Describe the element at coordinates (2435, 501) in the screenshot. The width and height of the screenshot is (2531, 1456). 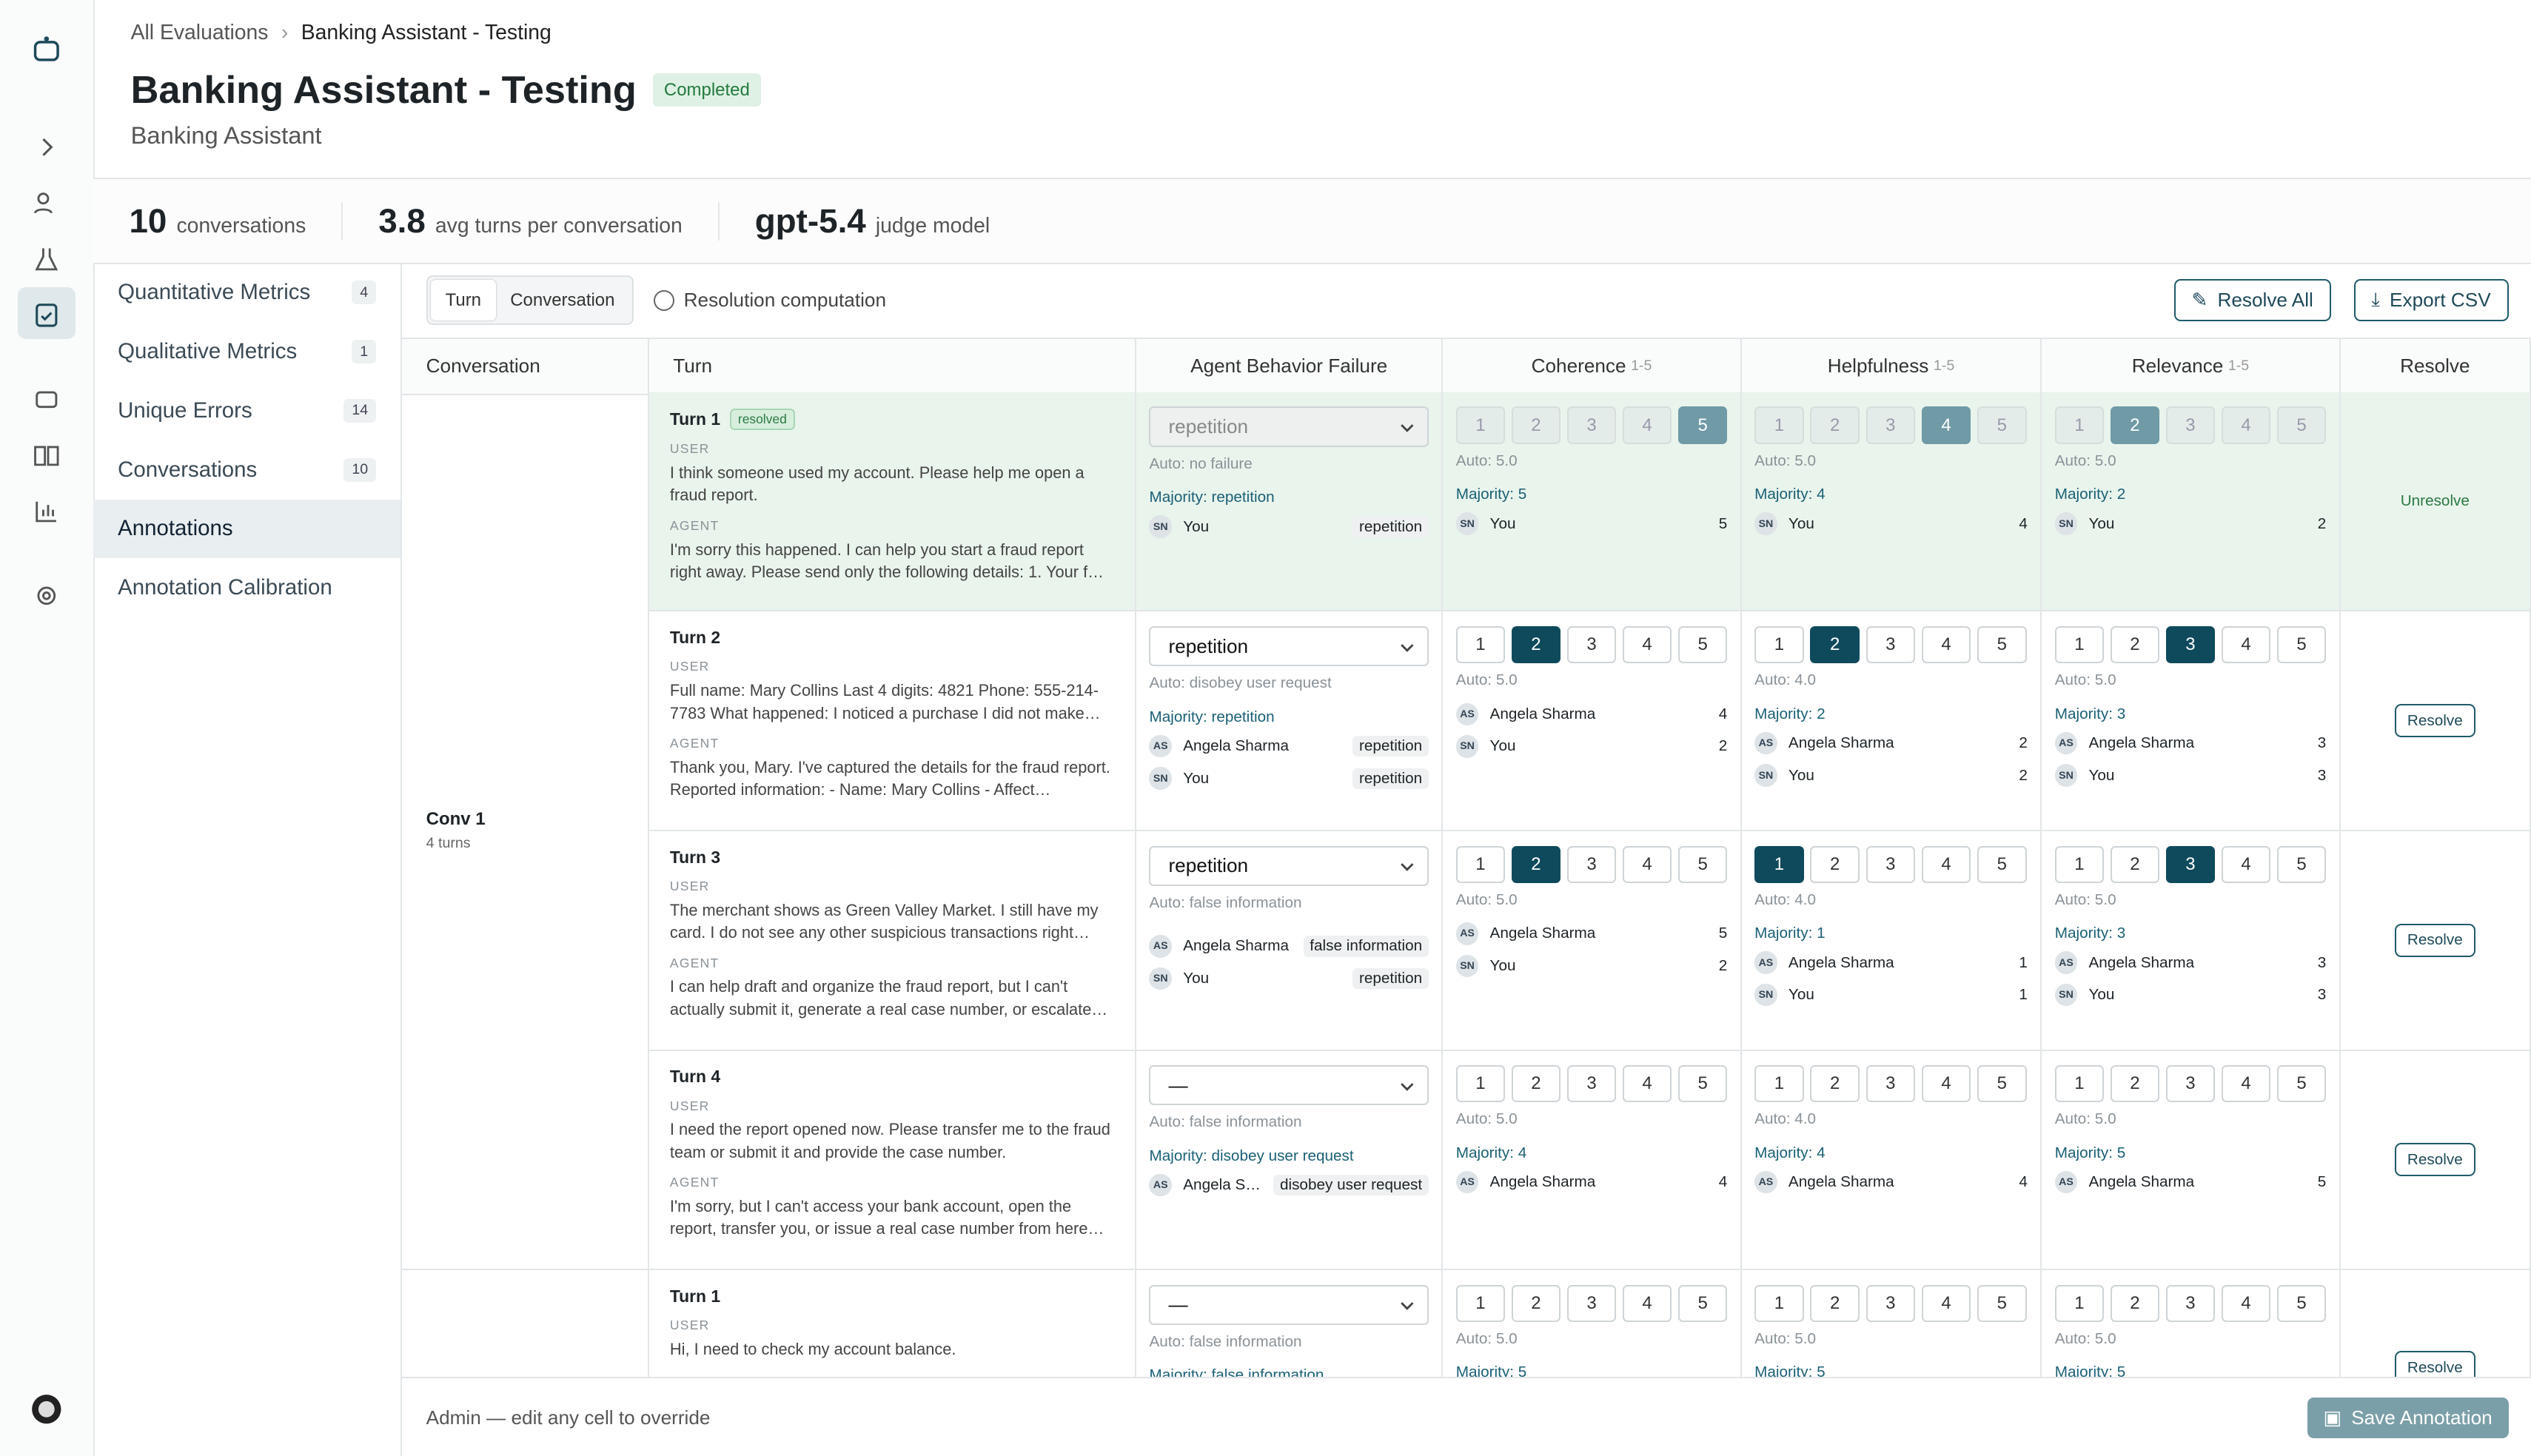
I see `unresolve-link: Unresolve` at that location.